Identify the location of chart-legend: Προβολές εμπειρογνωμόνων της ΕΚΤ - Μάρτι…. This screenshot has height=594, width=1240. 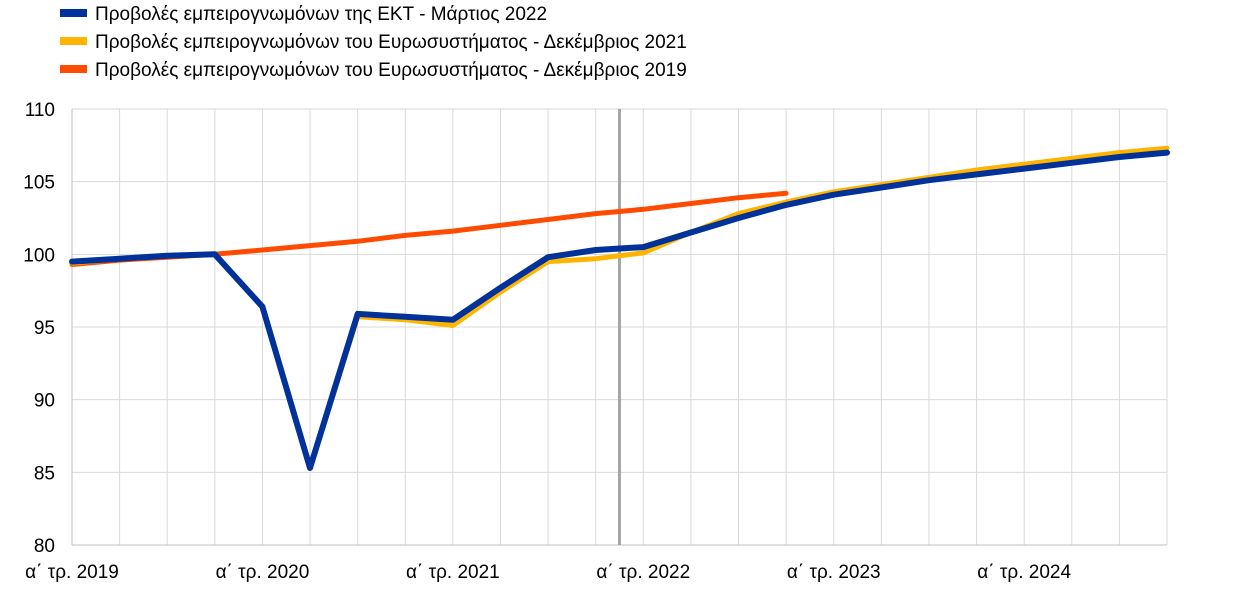
(373, 42).